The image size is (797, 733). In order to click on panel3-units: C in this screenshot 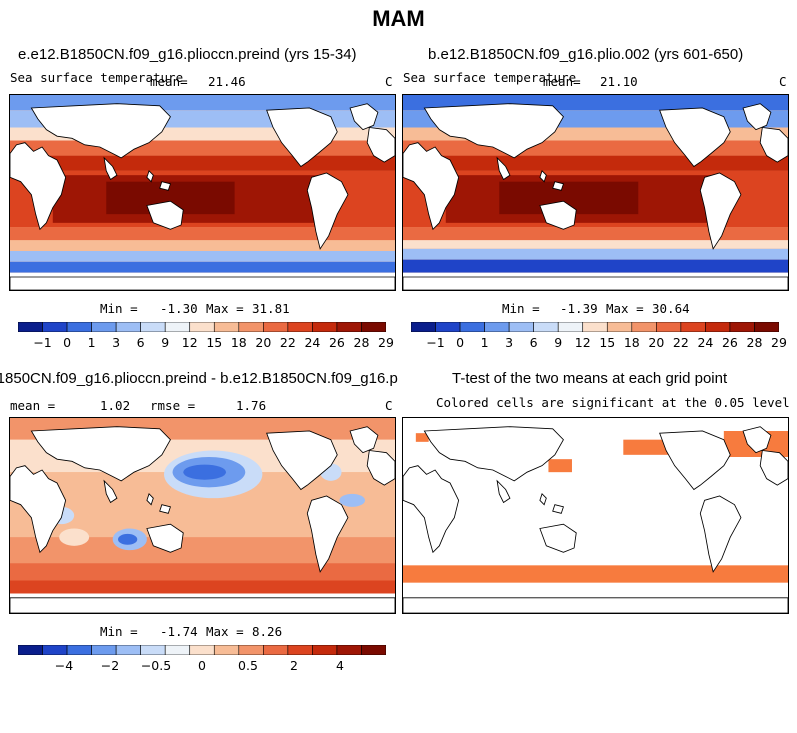, I will do `click(389, 405)`.